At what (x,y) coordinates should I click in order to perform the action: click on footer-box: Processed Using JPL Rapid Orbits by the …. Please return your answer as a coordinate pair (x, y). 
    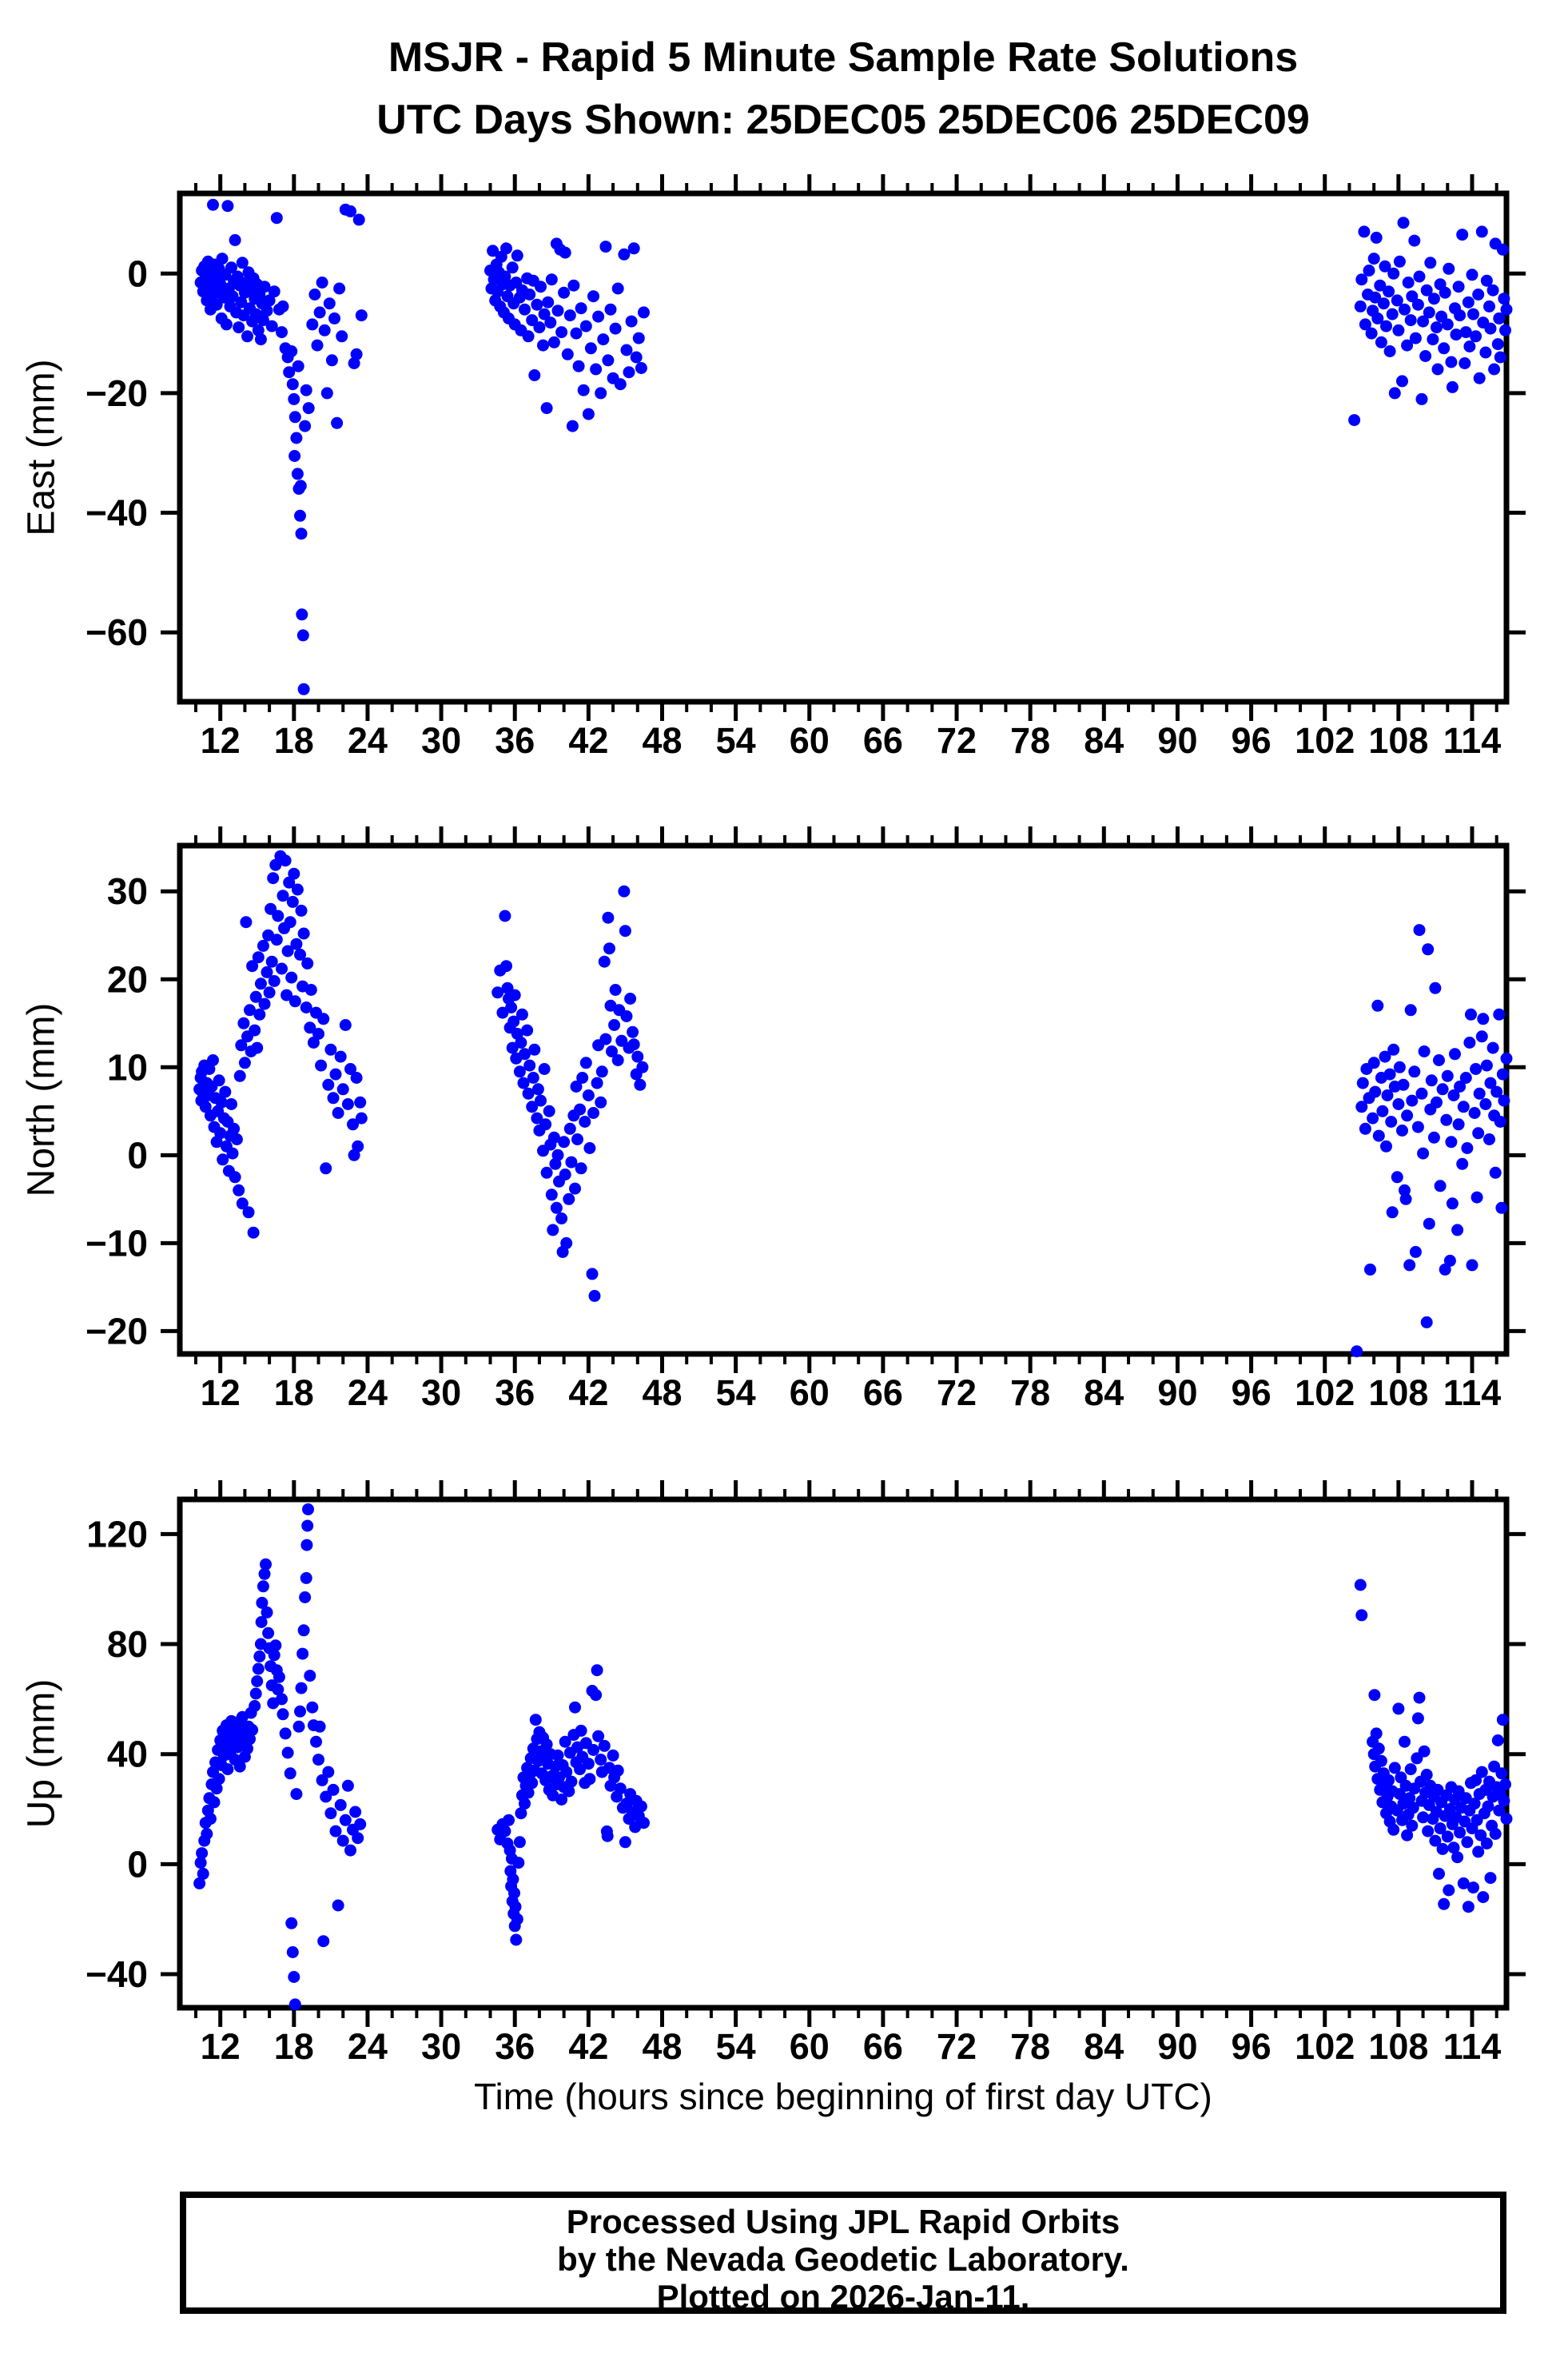
    Looking at the image, I should click on (843, 2253).